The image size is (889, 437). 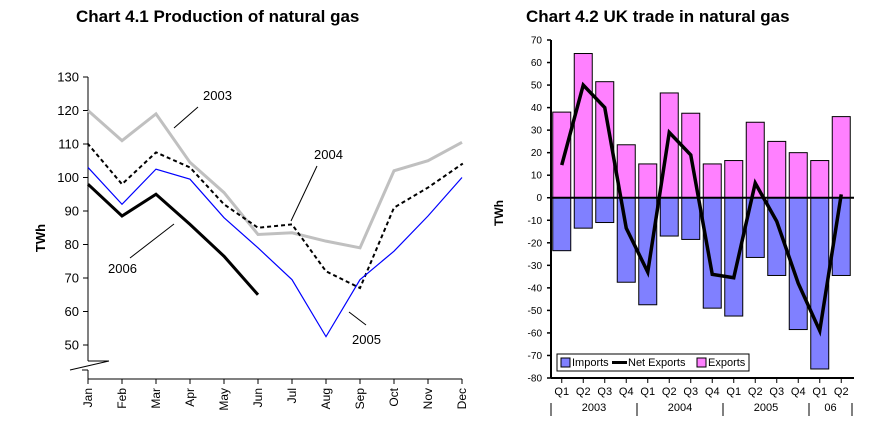 What do you see at coordinates (68, 177) in the screenshot?
I see `y-tick-label: 100` at bounding box center [68, 177].